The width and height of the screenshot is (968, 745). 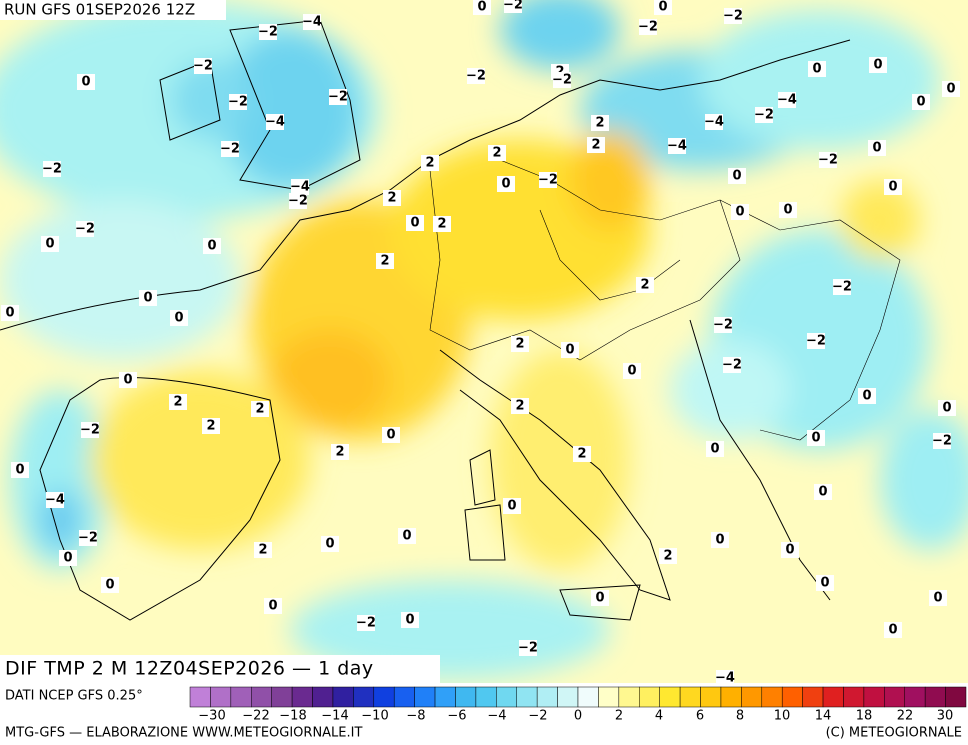 I want to click on colorbar-label: 2, so click(x=619, y=716).